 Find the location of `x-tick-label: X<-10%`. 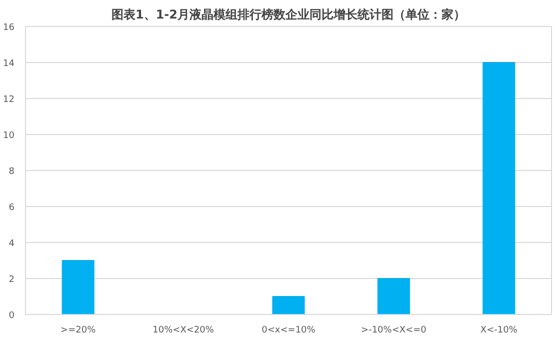

x-tick-label: X<-10% is located at coordinates (499, 331).